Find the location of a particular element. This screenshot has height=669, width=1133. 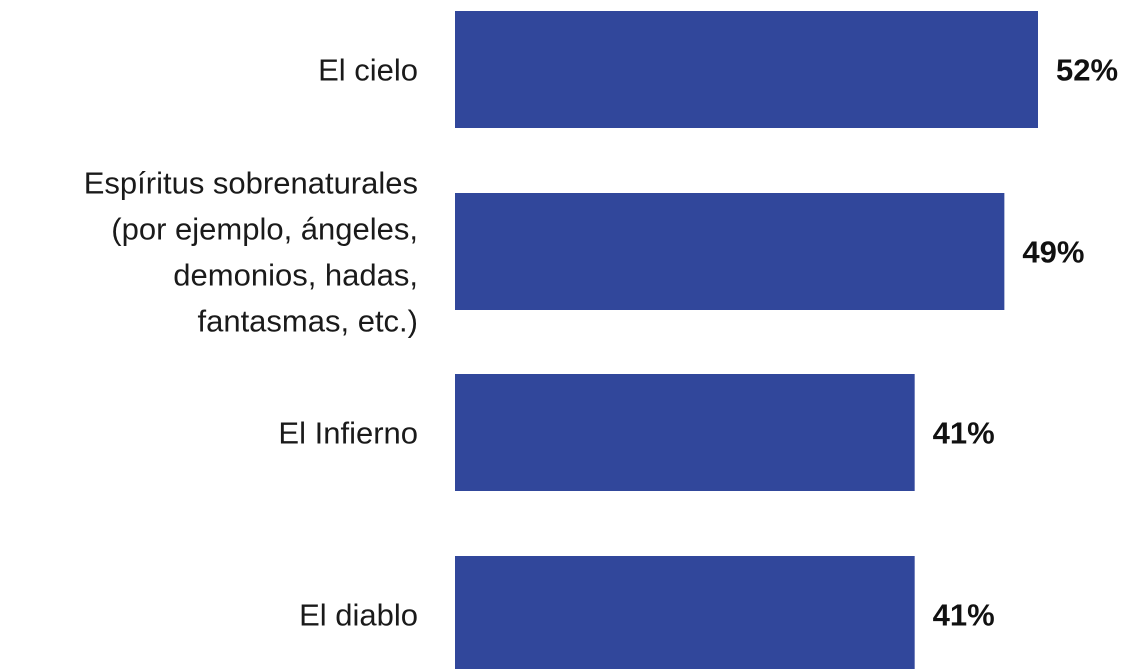

category-label-line: El diablo is located at coordinates (358, 615).